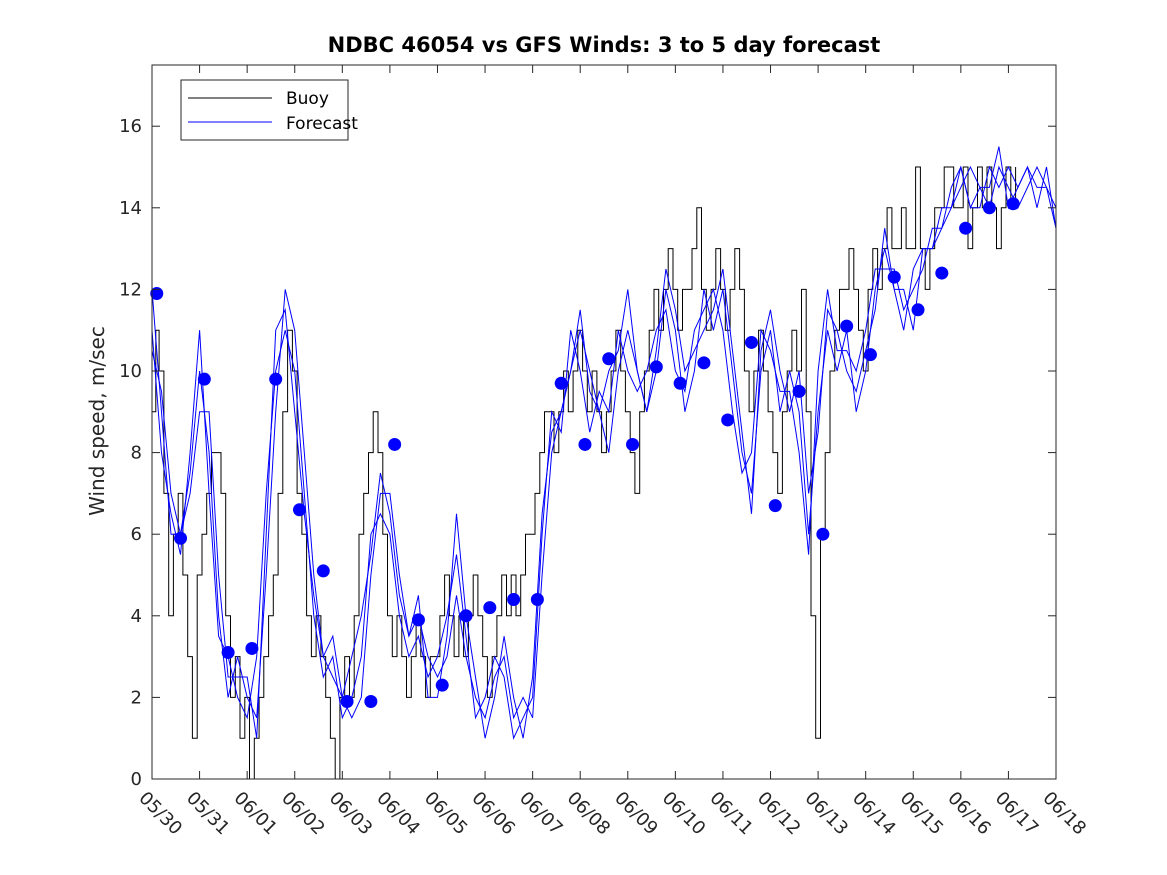 This screenshot has height=875, width=1167. What do you see at coordinates (636, 814) in the screenshot?
I see `x-tick-label: 06/09` at bounding box center [636, 814].